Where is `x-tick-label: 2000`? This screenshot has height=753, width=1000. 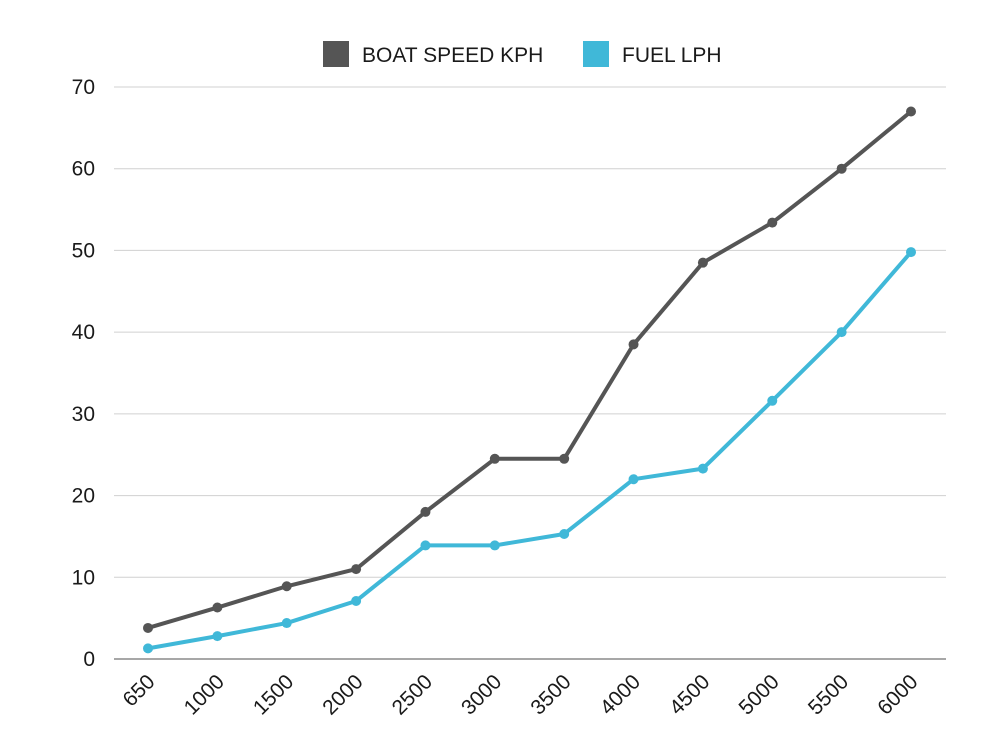
x-tick-label: 2000 is located at coordinates (342, 694).